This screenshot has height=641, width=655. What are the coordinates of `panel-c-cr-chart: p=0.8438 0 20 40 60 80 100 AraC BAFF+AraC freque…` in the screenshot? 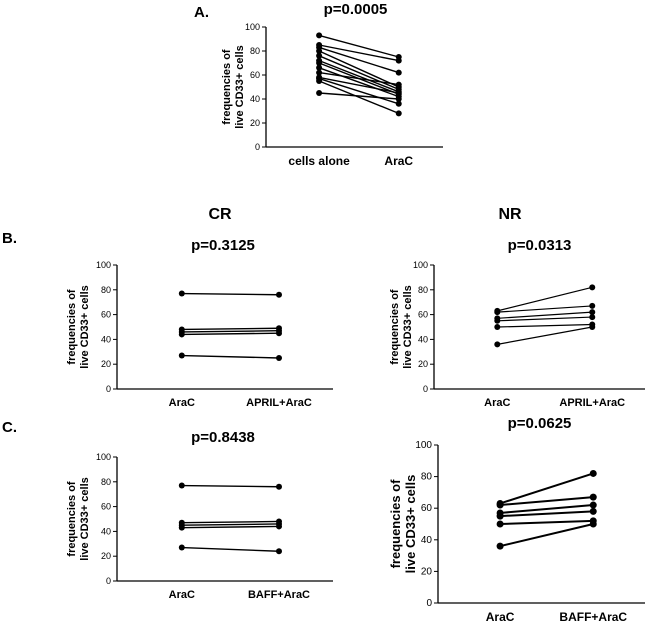 It's located at (200, 518).